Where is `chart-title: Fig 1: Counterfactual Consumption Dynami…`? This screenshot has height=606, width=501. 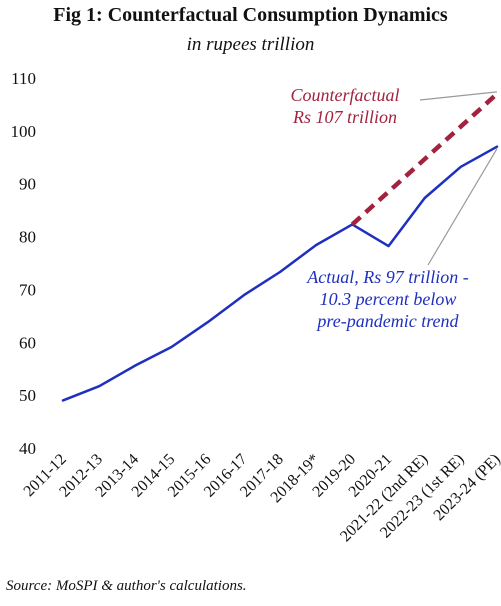 chart-title: Fig 1: Counterfactual Consumption Dynami… is located at coordinates (250, 15).